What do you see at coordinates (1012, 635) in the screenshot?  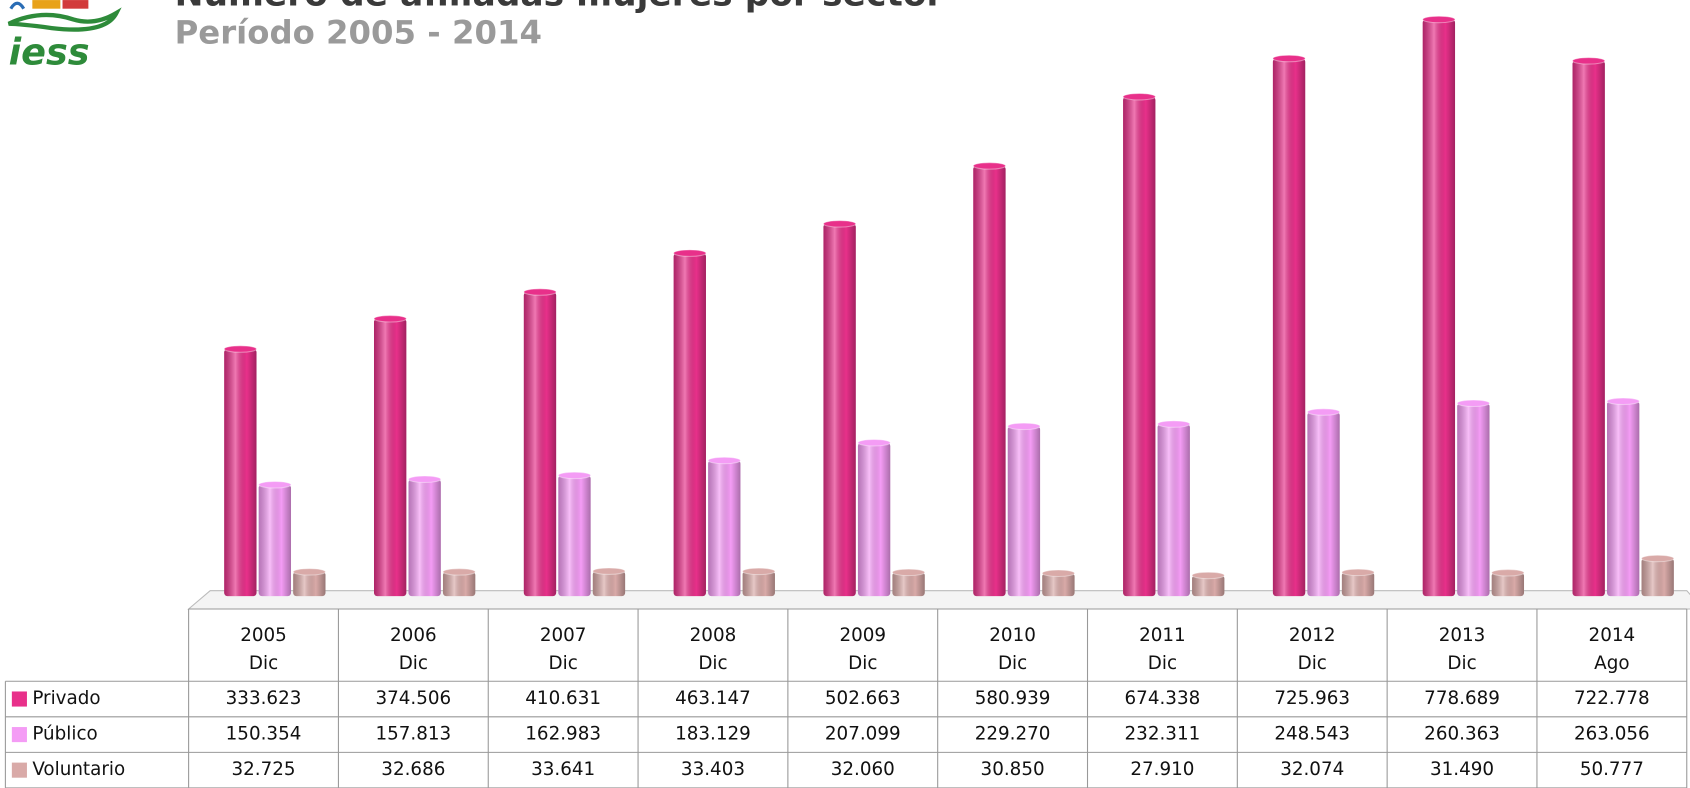 I see `x-tick-label: 2010` at bounding box center [1012, 635].